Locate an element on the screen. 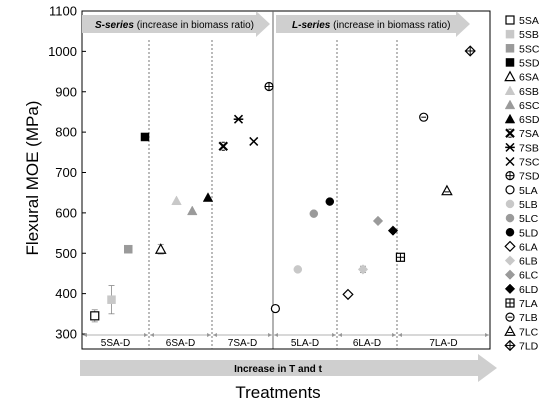  point-5lb is located at coordinates (298, 269).